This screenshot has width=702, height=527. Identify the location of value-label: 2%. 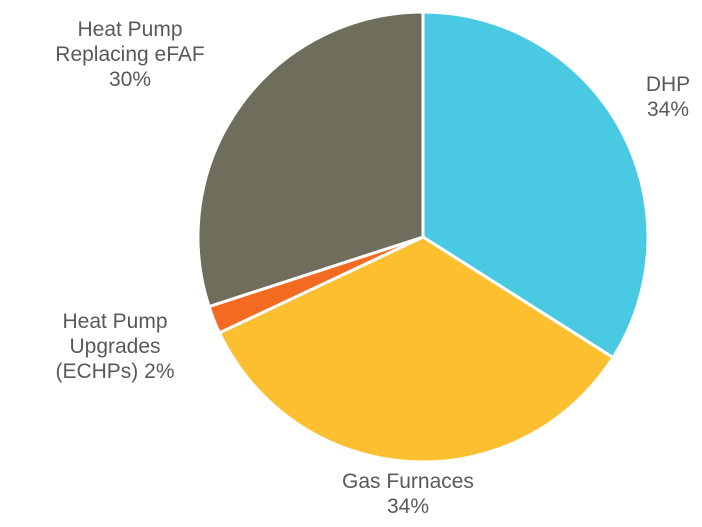
(159, 371).